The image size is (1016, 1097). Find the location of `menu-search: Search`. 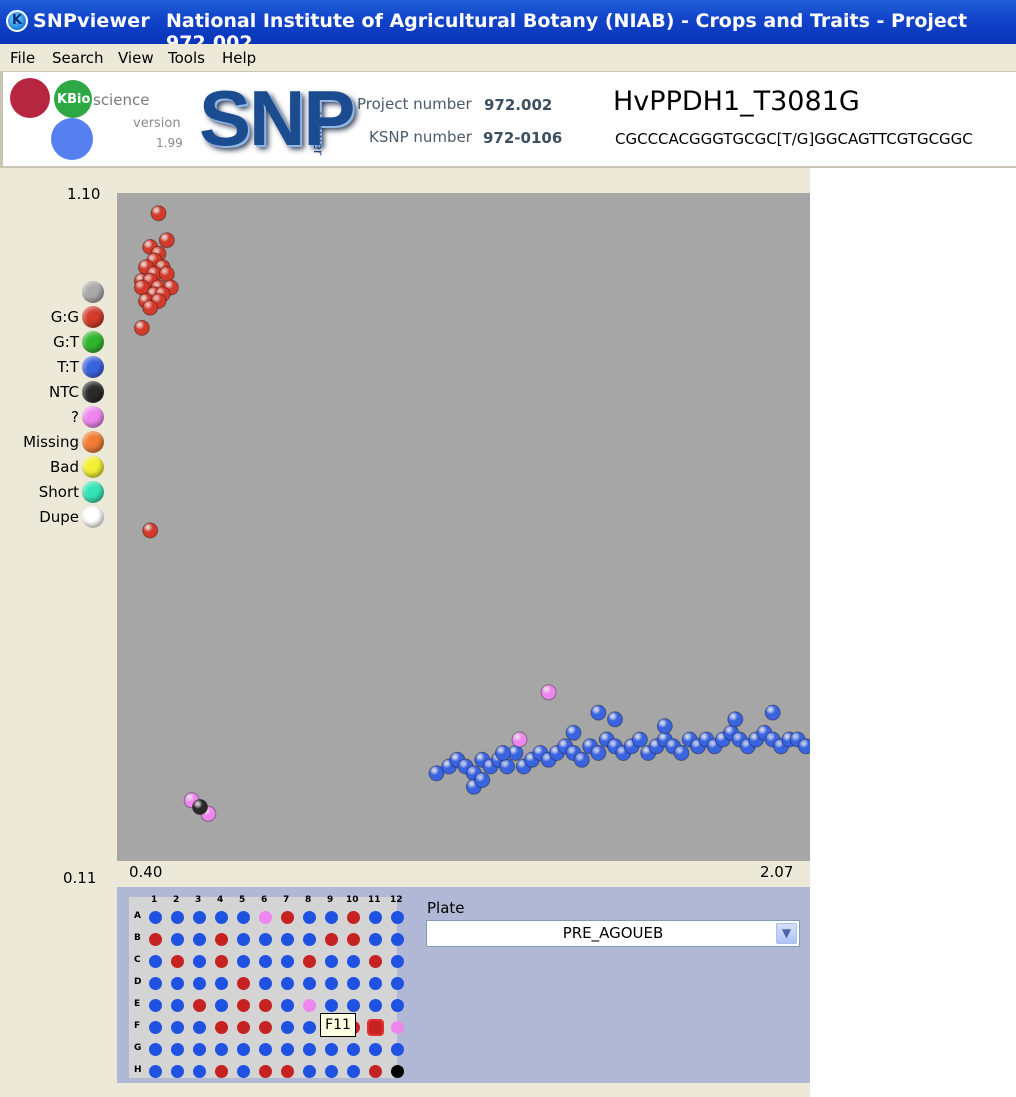

menu-search: Search is located at coordinates (78, 58).